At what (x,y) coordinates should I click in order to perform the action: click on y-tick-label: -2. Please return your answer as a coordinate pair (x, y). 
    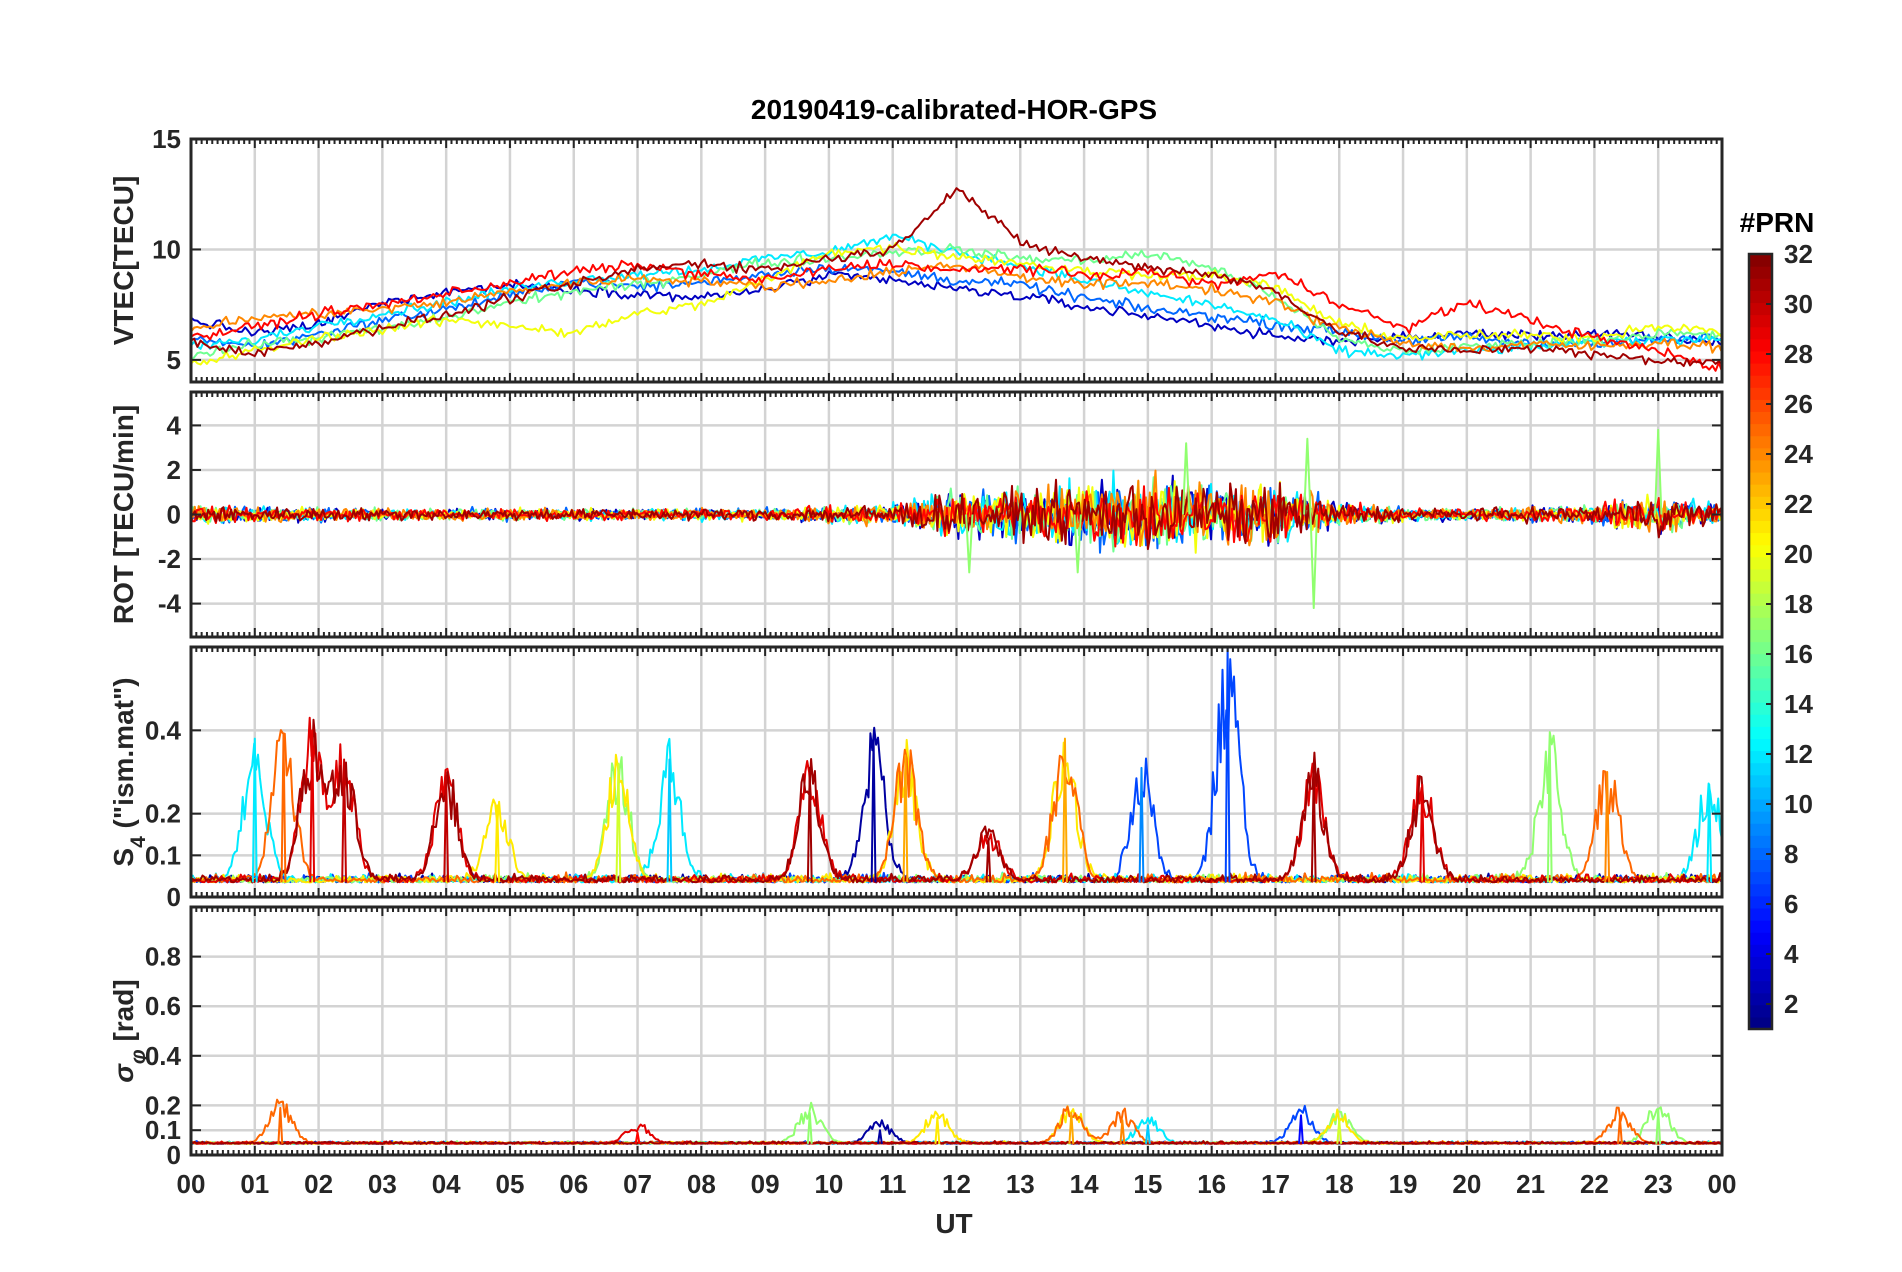
    Looking at the image, I should click on (169, 559).